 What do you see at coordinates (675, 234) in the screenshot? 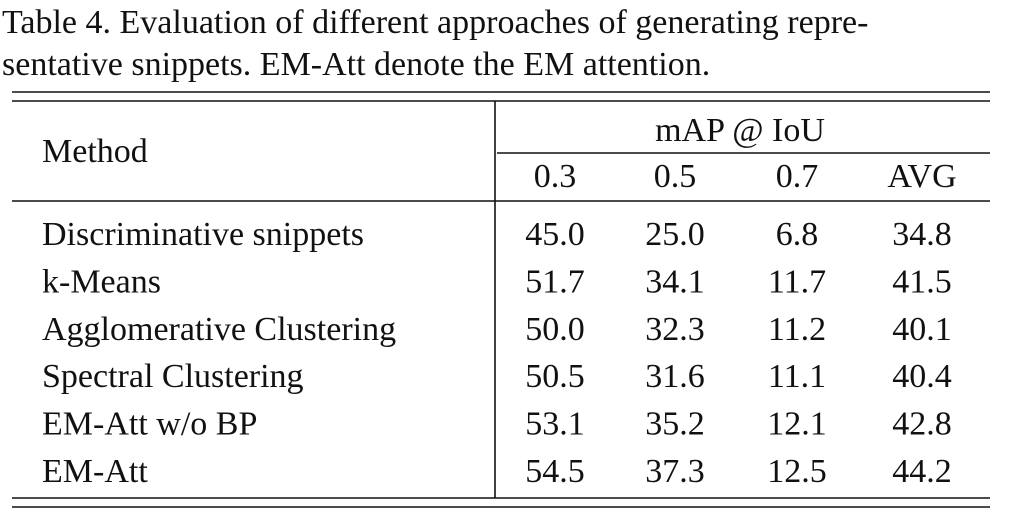
I see `value-cell: 25.0` at bounding box center [675, 234].